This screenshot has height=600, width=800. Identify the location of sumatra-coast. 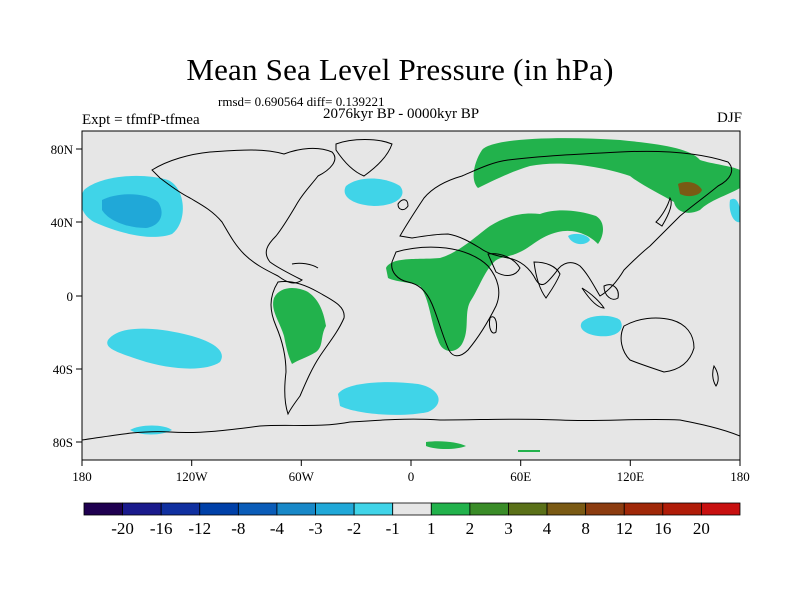
(593, 298).